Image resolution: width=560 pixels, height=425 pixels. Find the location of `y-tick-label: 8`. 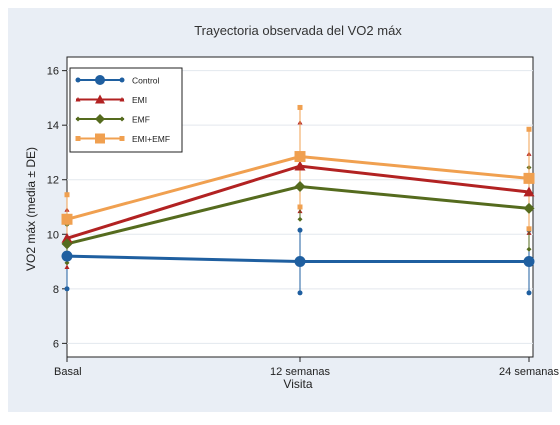

y-tick-label: 8 is located at coordinates (56, 290).